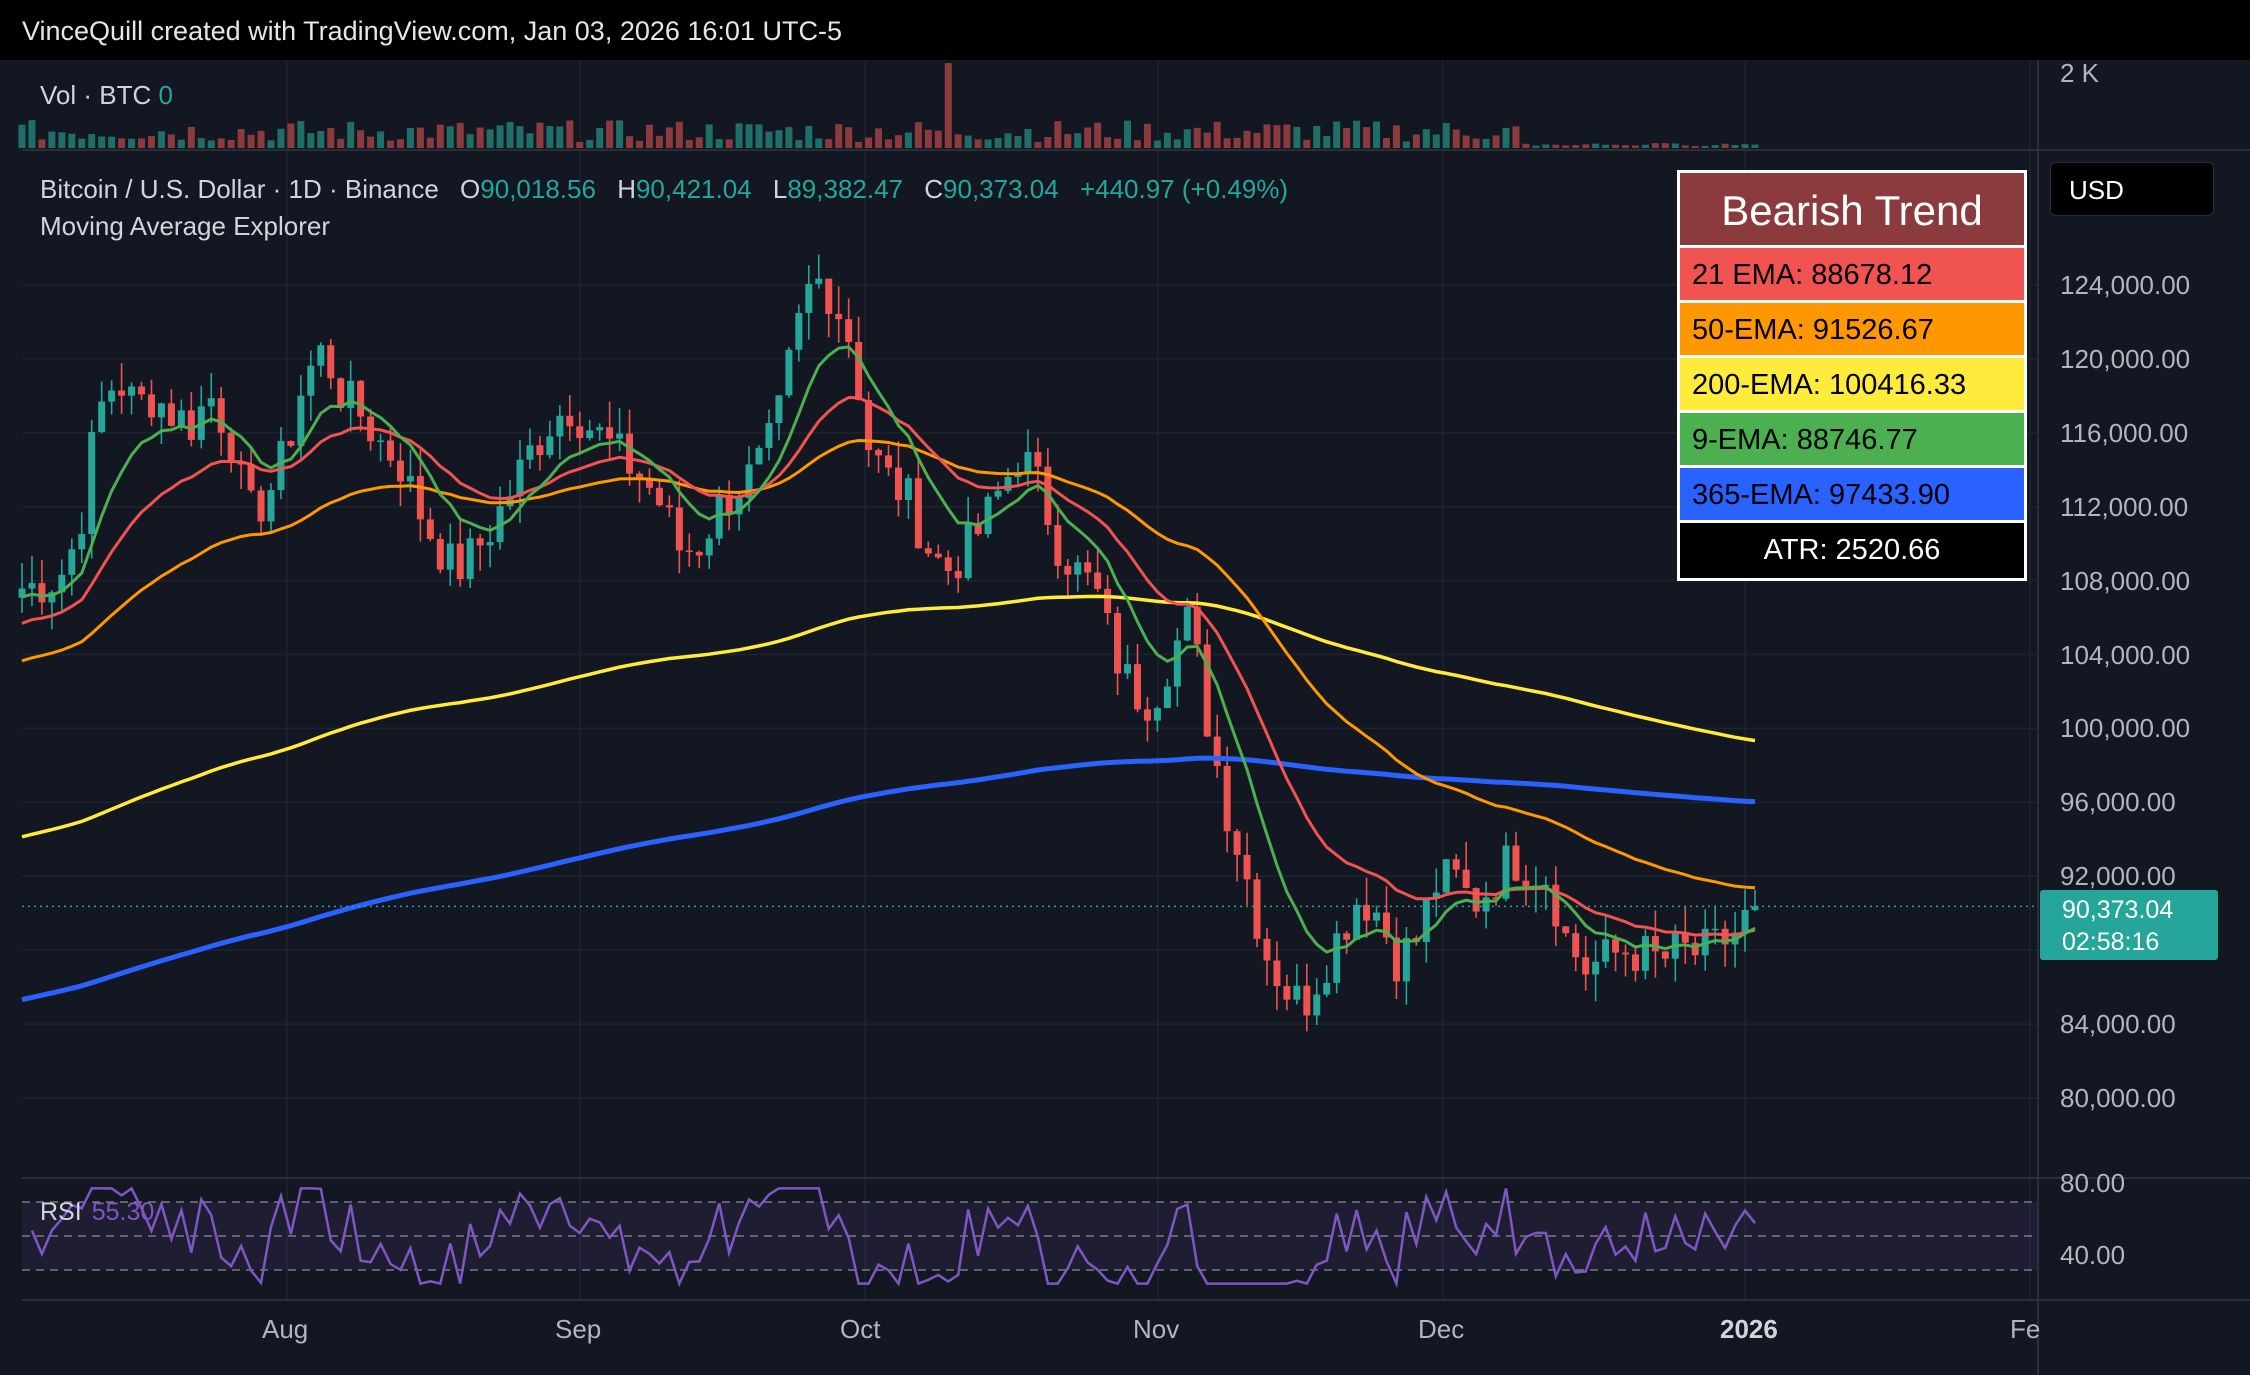 The image size is (2250, 1375). Describe the element at coordinates (538, 189) in the screenshot. I see `open-value: 90,018.56` at that location.